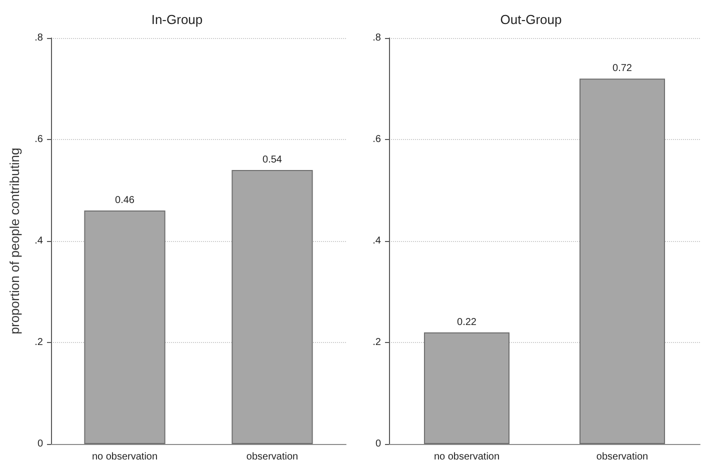 The height and width of the screenshot is (464, 707). Describe the element at coordinates (531, 19) in the screenshot. I see `chart-title: Out-Group` at that location.